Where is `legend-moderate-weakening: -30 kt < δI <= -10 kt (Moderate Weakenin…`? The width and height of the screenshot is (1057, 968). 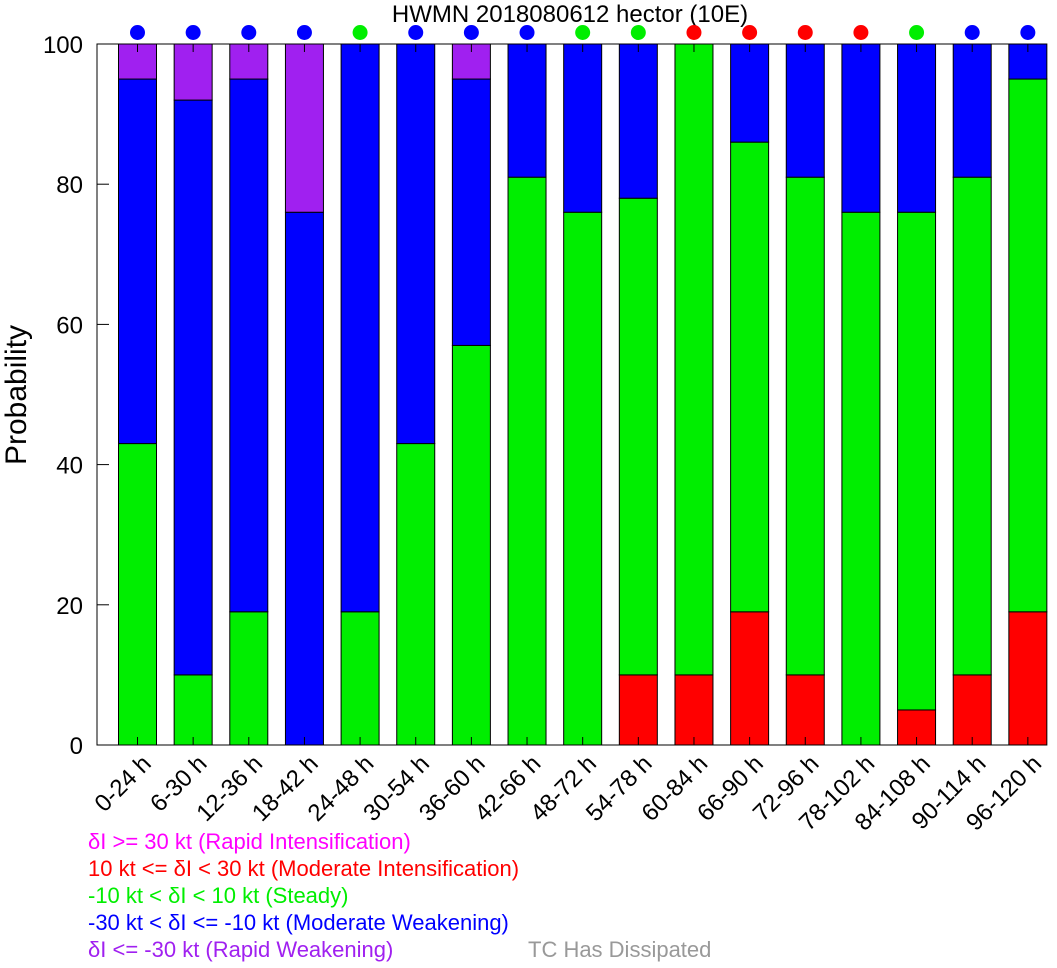 legend-moderate-weakening: -30 kt < δI <= -10 kt (Moderate Weakenin… is located at coordinates (298, 922).